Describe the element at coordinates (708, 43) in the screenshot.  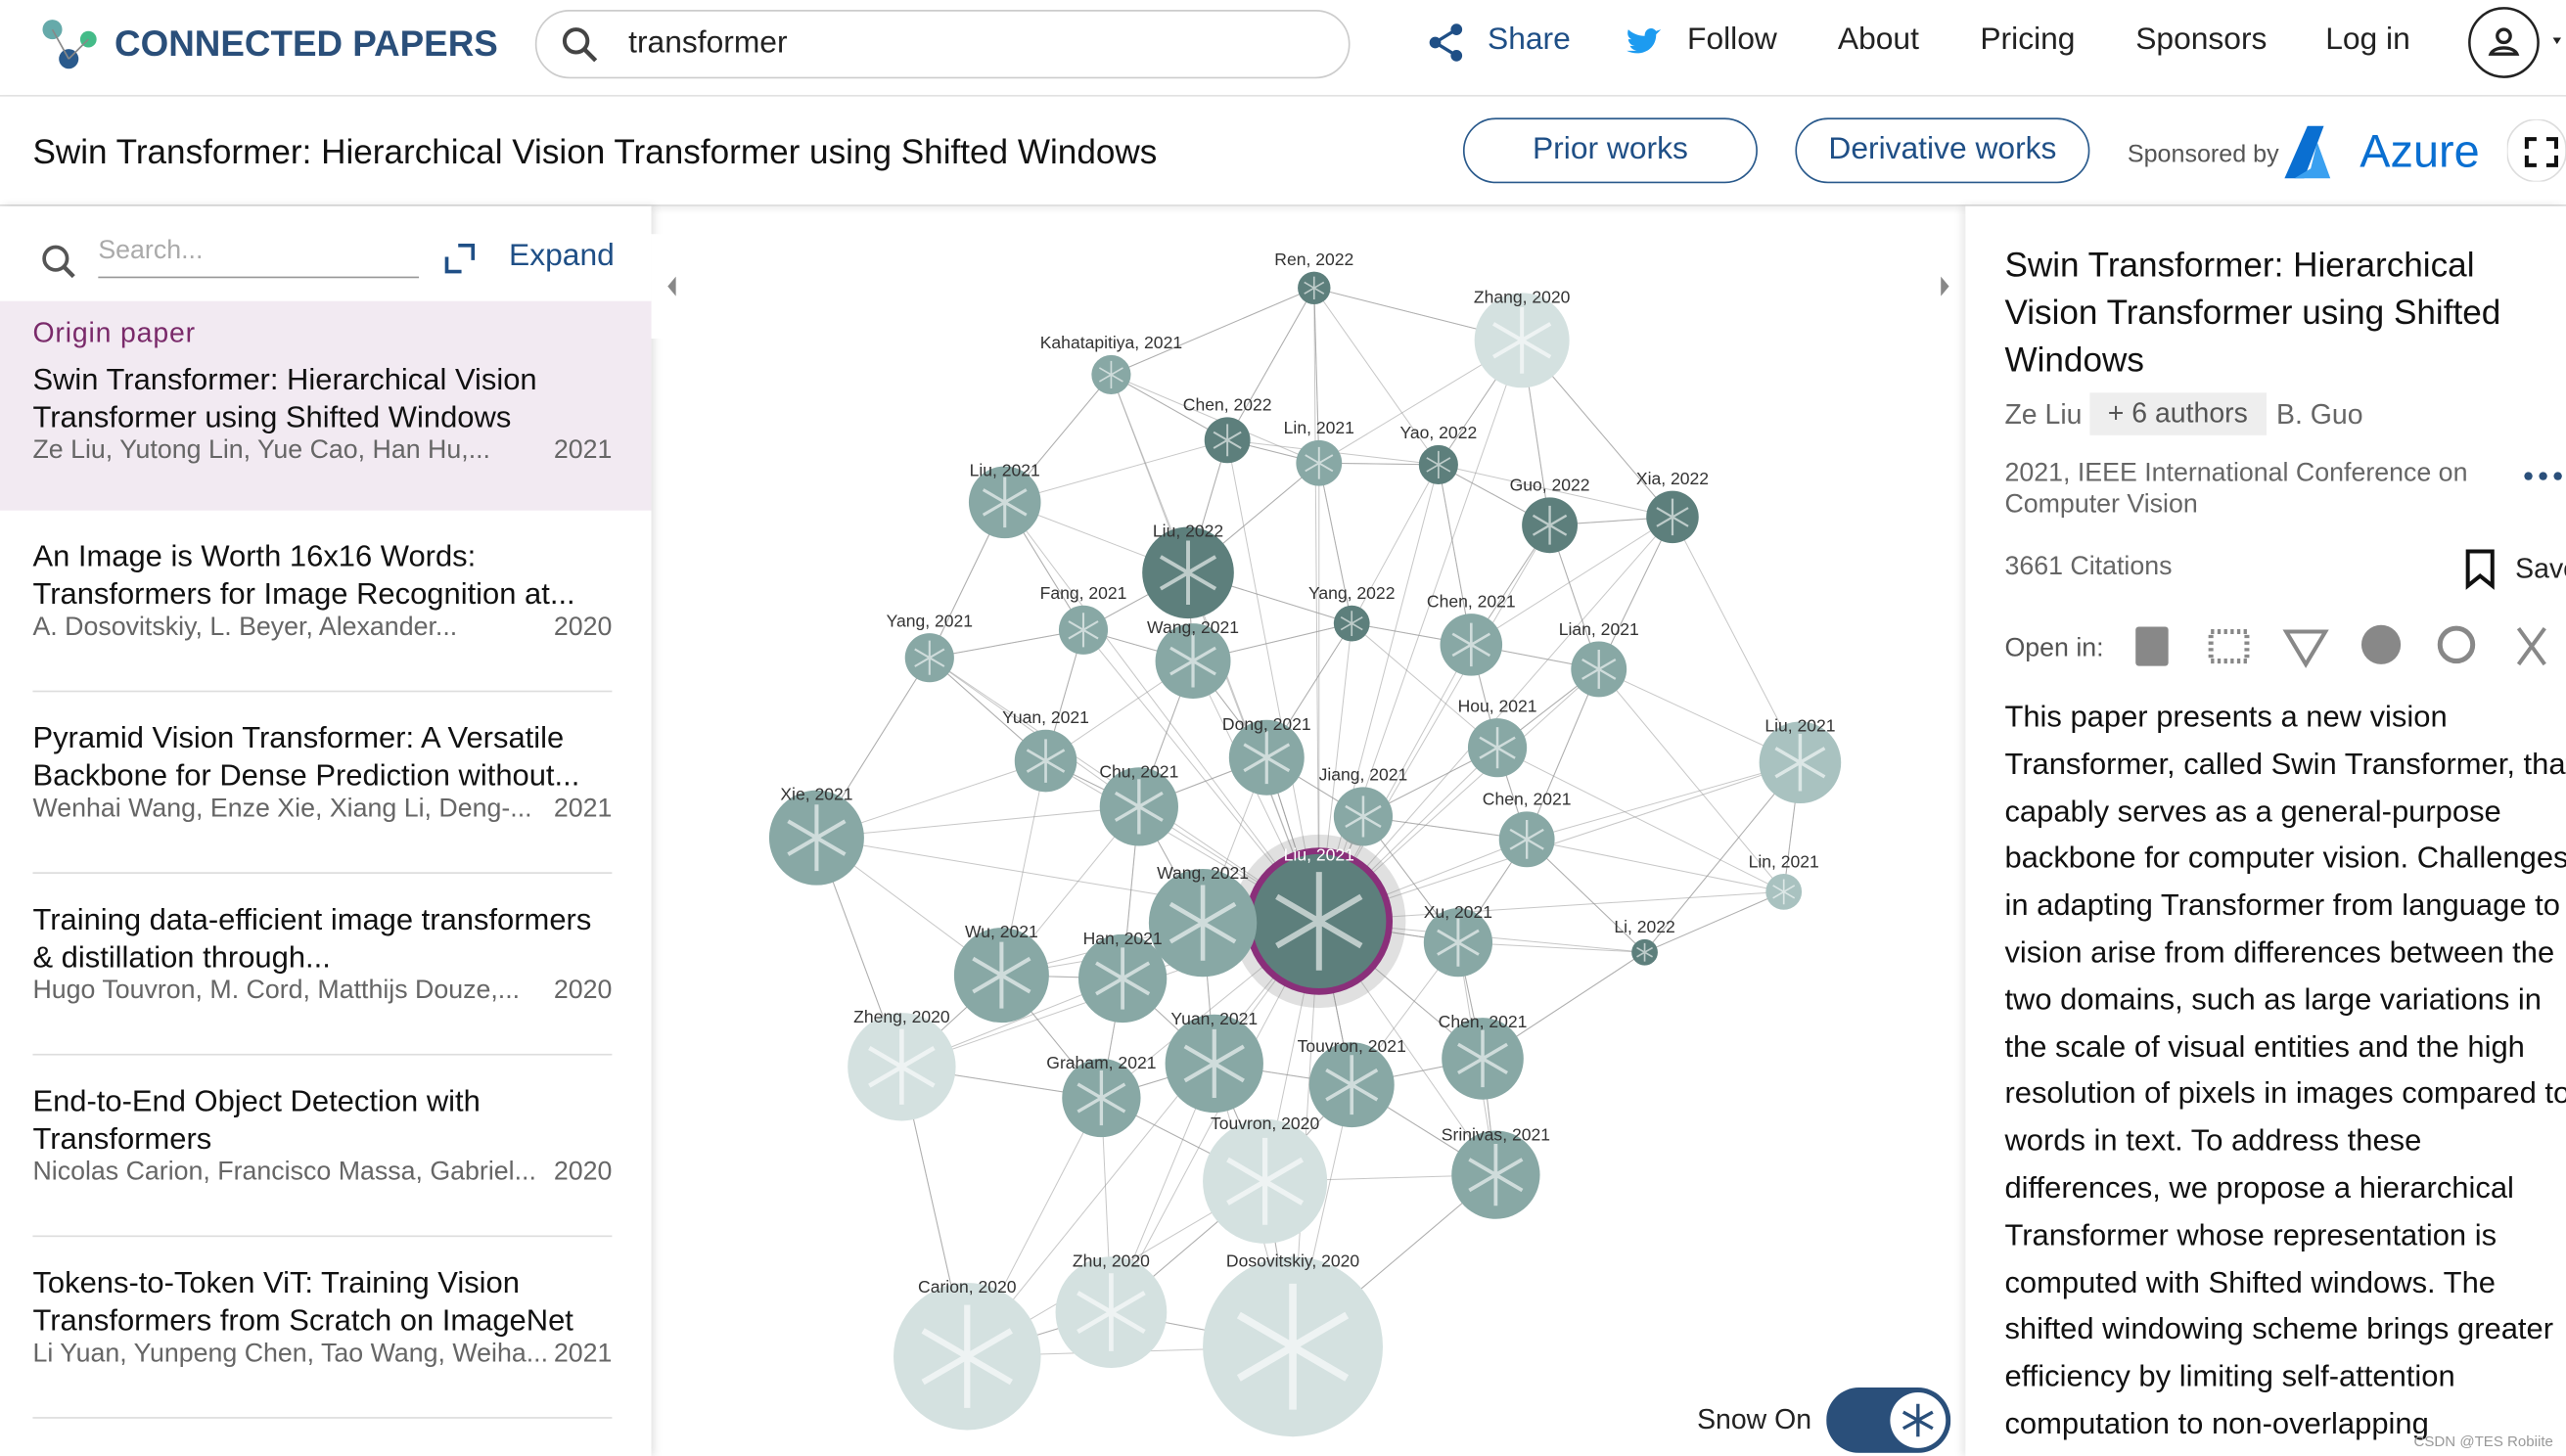
I see `search-text: transformer` at that location.